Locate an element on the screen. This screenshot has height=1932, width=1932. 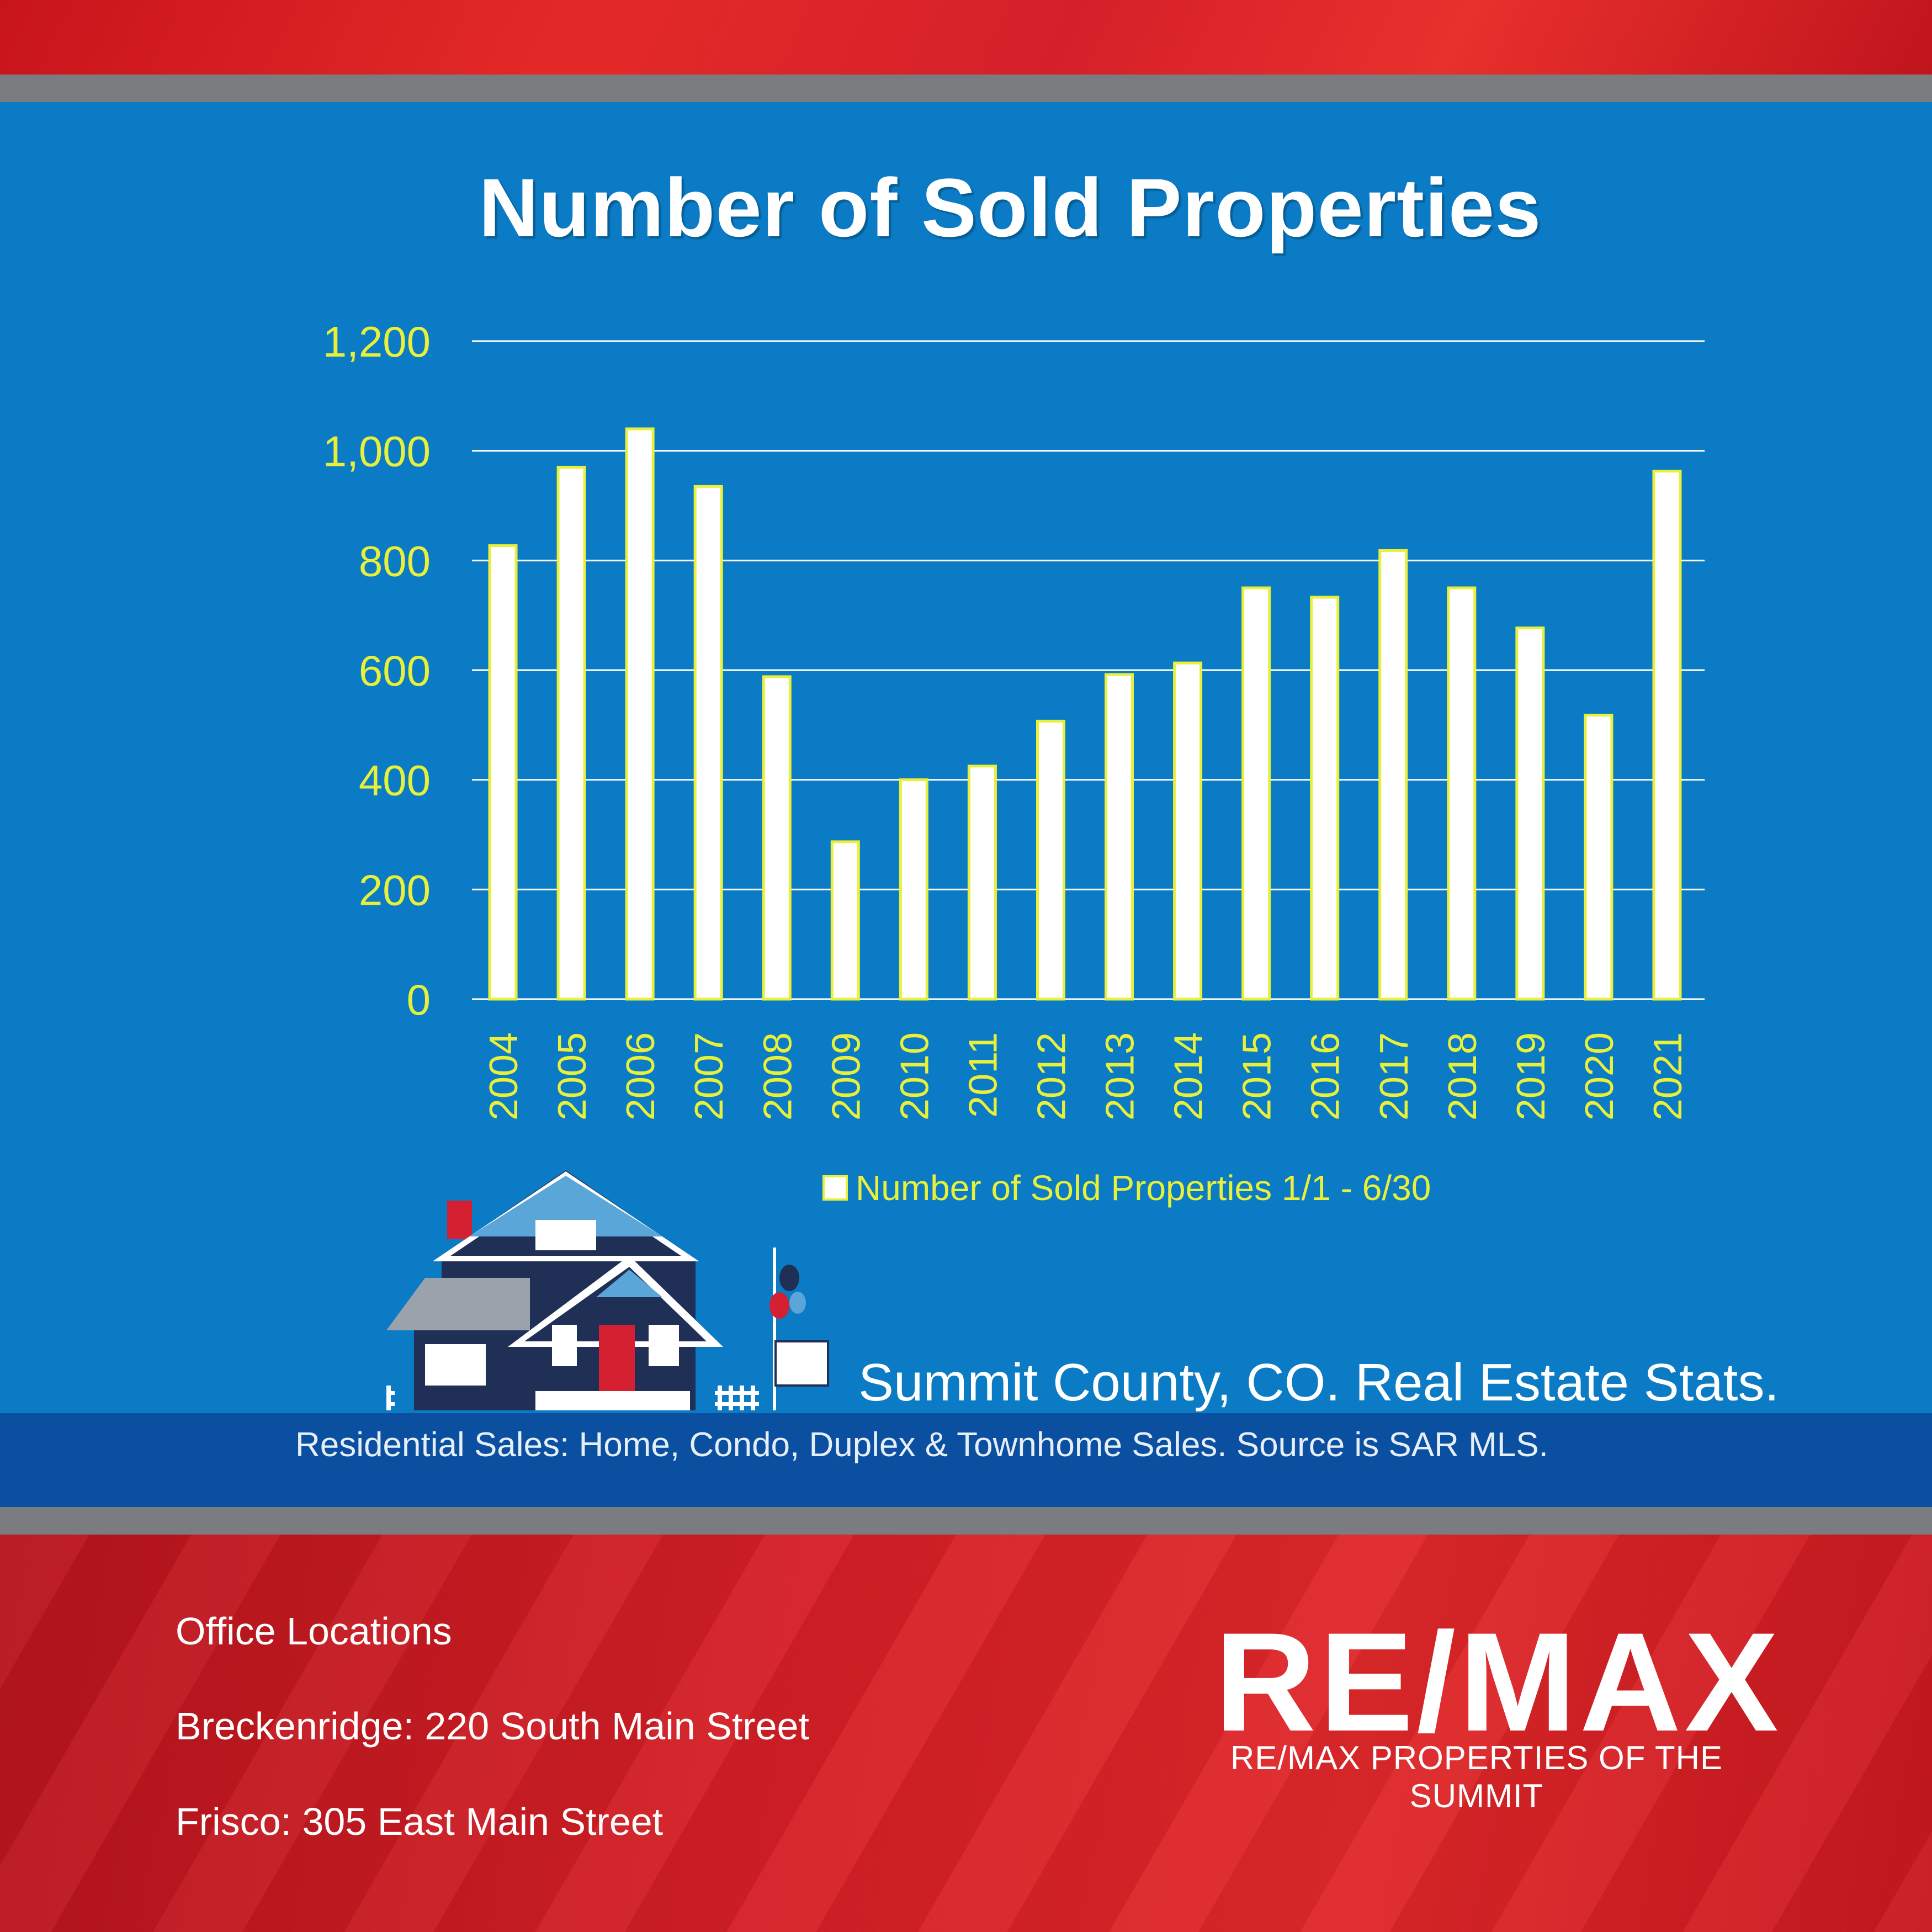
x-tick-label: 2011 is located at coordinates (983, 1075).